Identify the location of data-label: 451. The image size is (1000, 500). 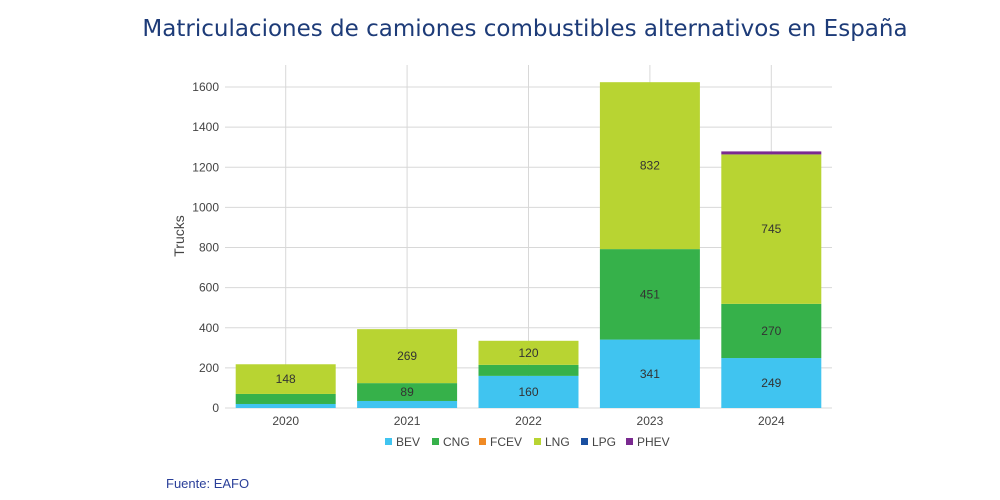
(650, 294).